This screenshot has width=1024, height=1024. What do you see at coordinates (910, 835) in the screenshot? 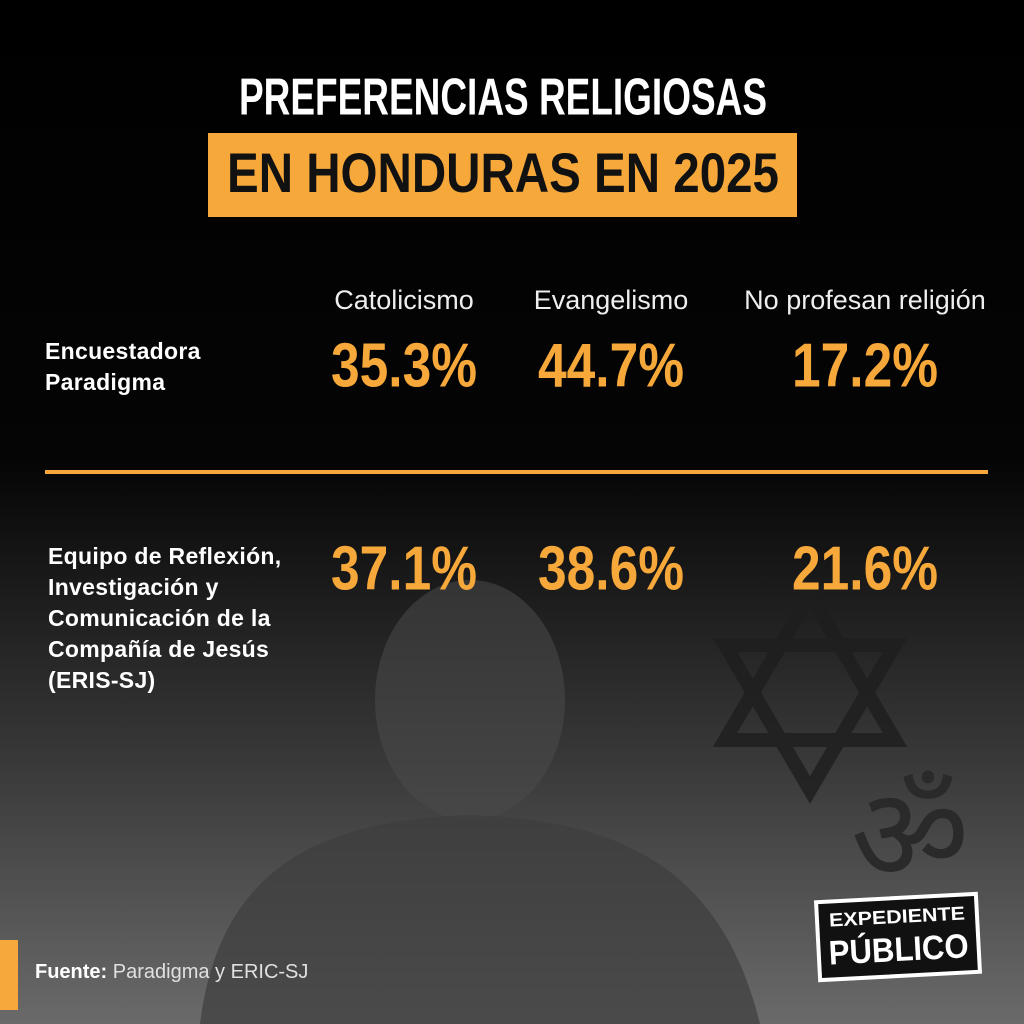
I see `om-symbol: ॐ` at bounding box center [910, 835].